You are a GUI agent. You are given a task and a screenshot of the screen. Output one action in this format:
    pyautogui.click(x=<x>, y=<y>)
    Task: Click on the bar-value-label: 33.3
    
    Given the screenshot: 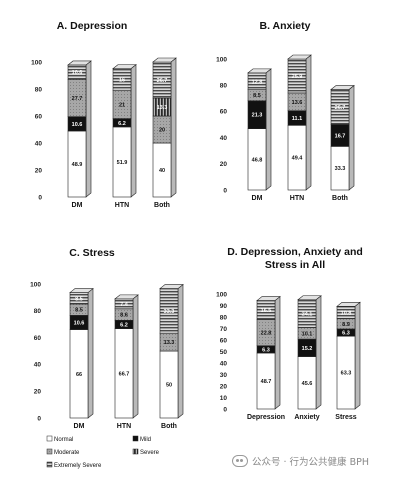 What is the action you would take?
    pyautogui.click(x=169, y=312)
    